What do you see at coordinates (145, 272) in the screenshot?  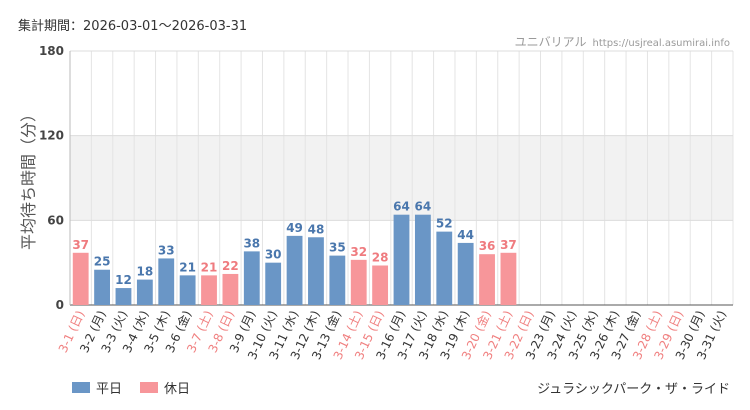 I see `bar-value-label: 18` at bounding box center [145, 272].